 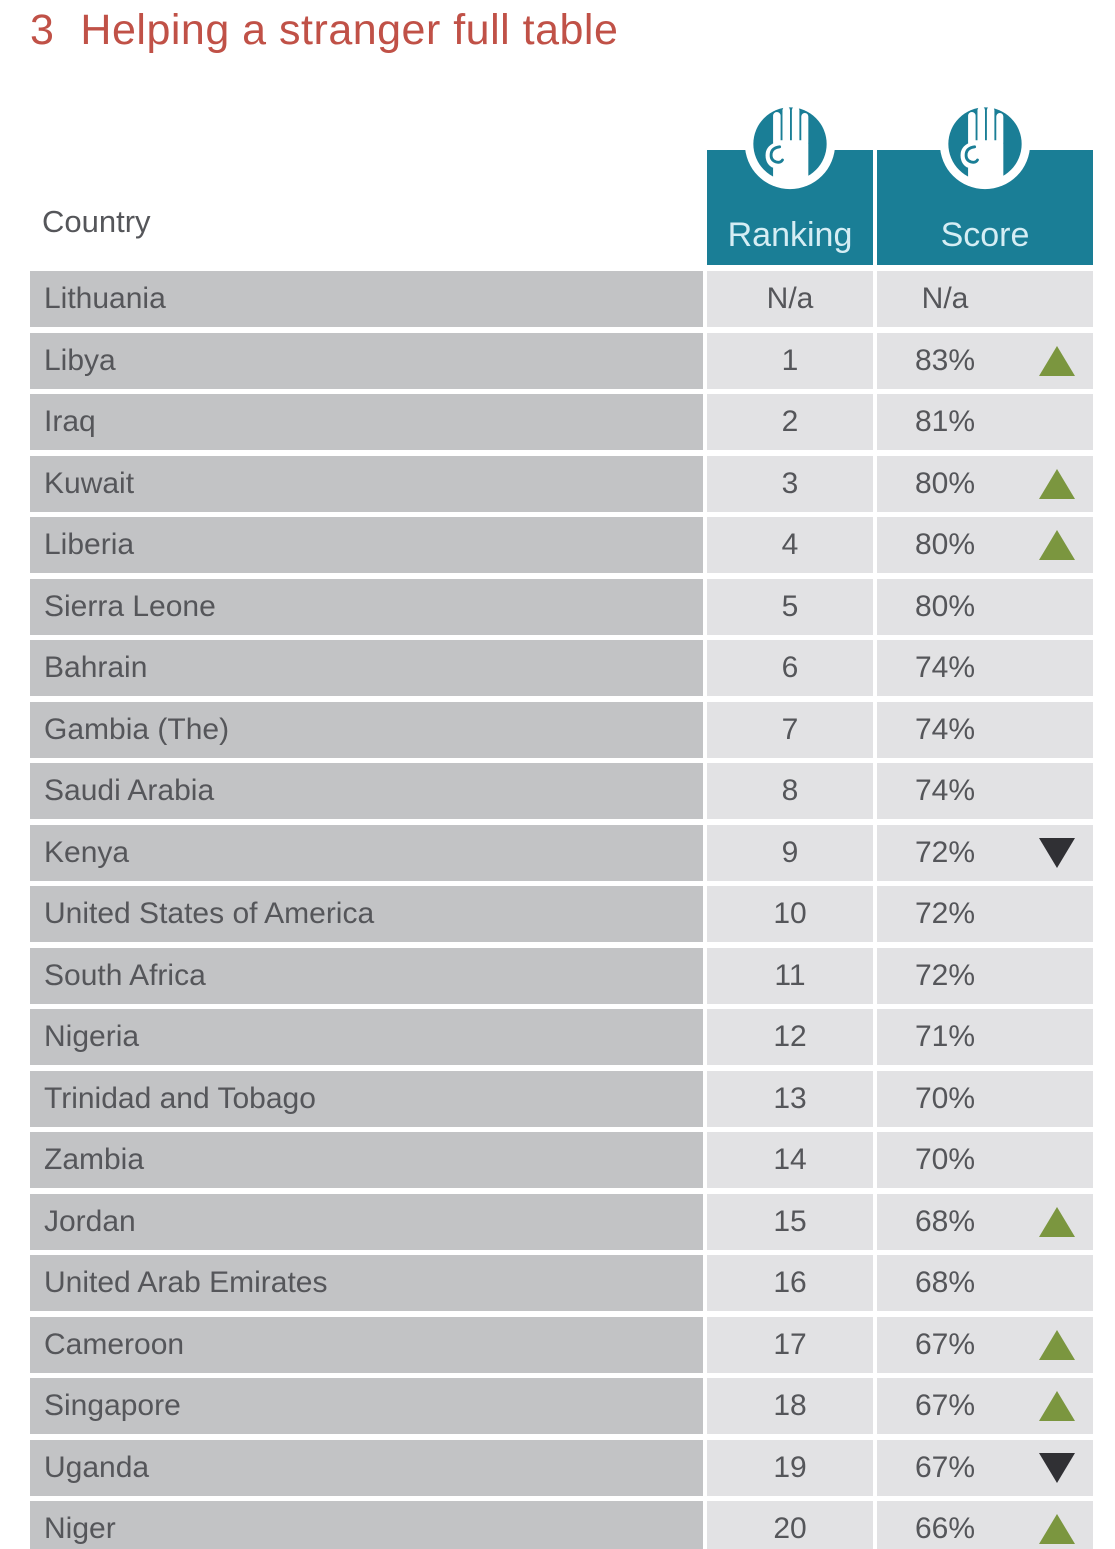 I want to click on country-cell: Jordan, so click(x=366, y=1221).